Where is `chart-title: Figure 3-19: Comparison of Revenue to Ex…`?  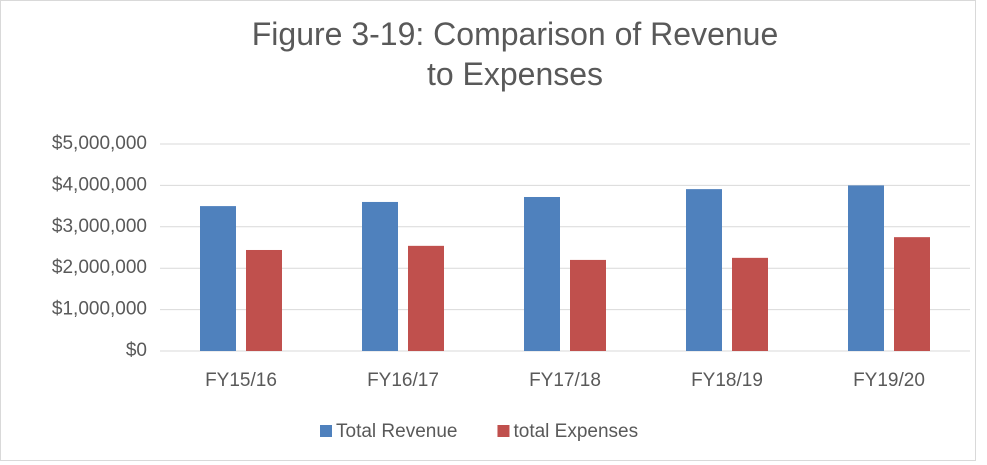
chart-title: Figure 3-19: Comparison of Revenue to Ex… is located at coordinates (515, 54).